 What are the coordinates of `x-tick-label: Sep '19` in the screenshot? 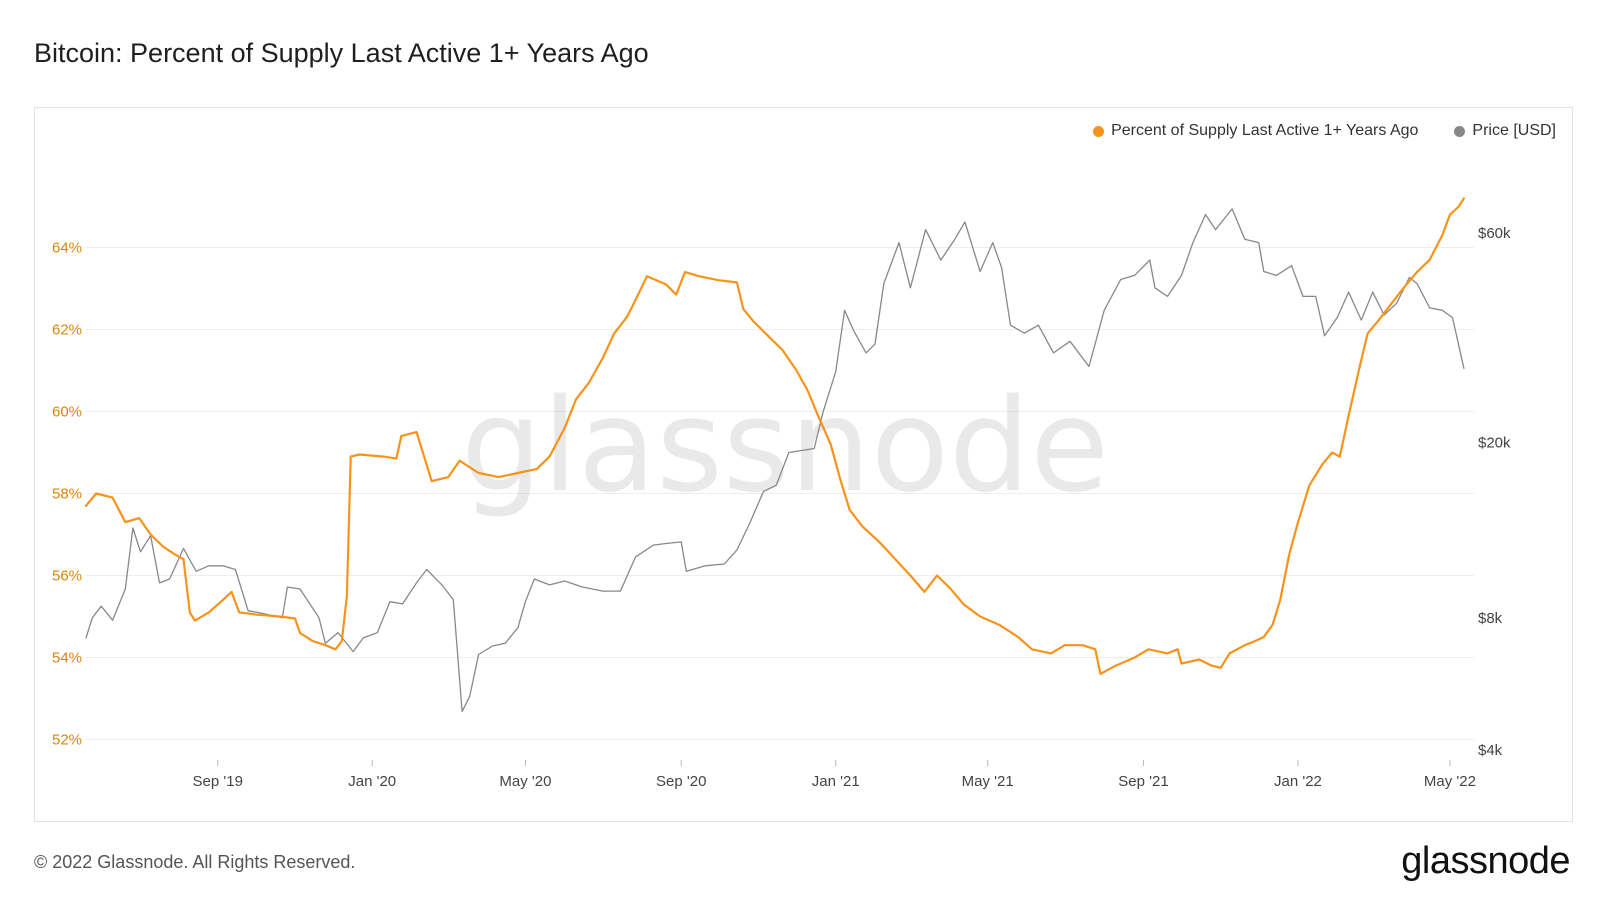 It's located at (218, 781).